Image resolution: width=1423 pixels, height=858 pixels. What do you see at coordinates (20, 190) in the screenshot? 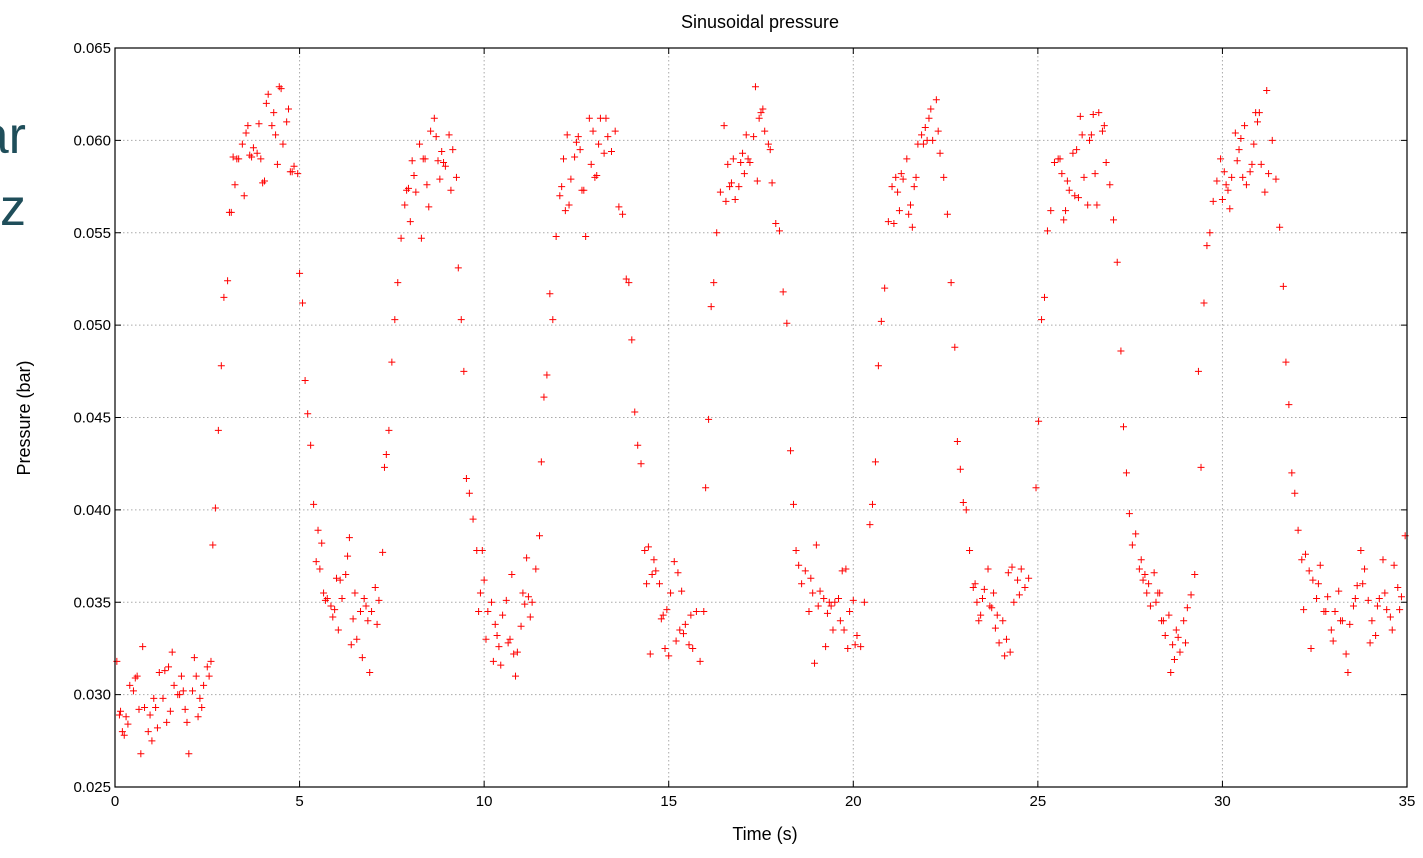
I see `slide-title-fragment: ar z` at bounding box center [20, 190].